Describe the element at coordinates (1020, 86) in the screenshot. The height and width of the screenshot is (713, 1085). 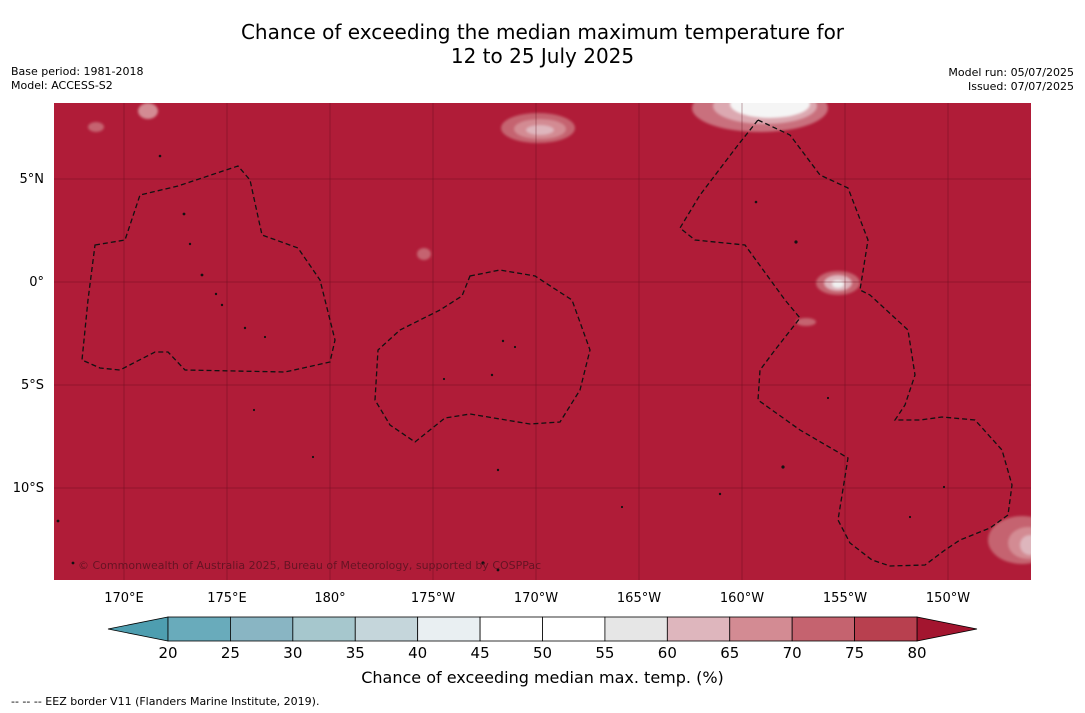
I see `issued-date: Issued: 07/07/2025` at that location.